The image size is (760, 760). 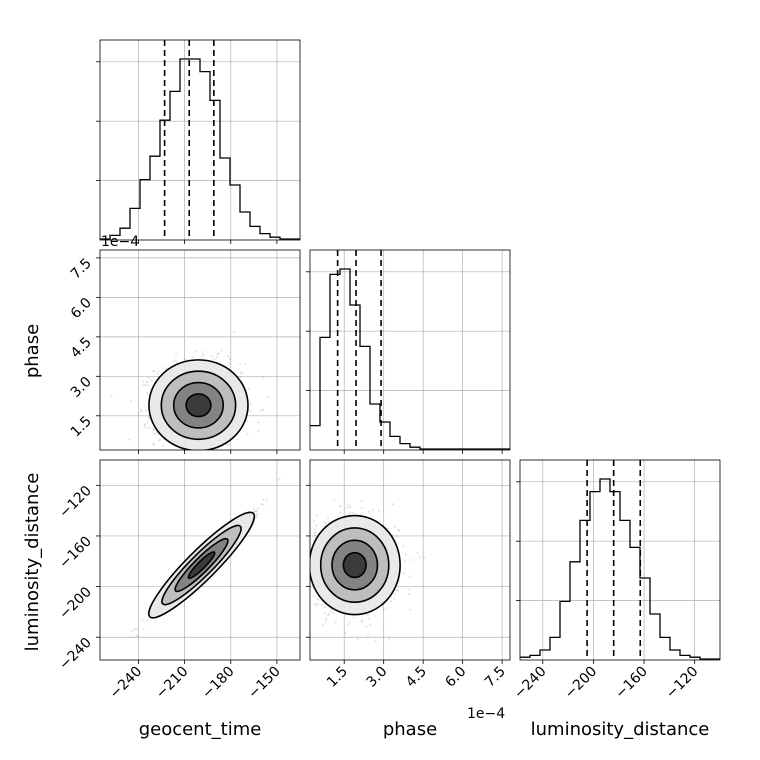 What do you see at coordinates (198, 141) in the screenshot?
I see `hist-panel-geocent-time` at bounding box center [198, 141].